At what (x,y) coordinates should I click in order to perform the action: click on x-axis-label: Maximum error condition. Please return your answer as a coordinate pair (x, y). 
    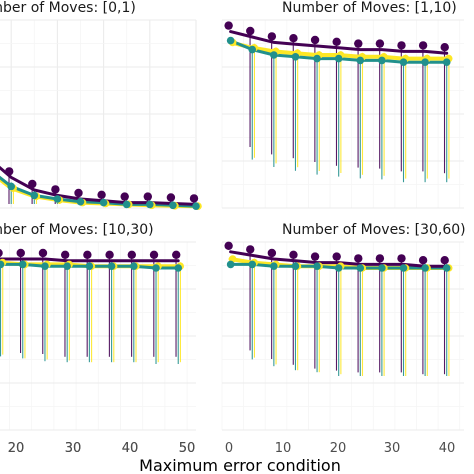
    Looking at the image, I should click on (240, 465).